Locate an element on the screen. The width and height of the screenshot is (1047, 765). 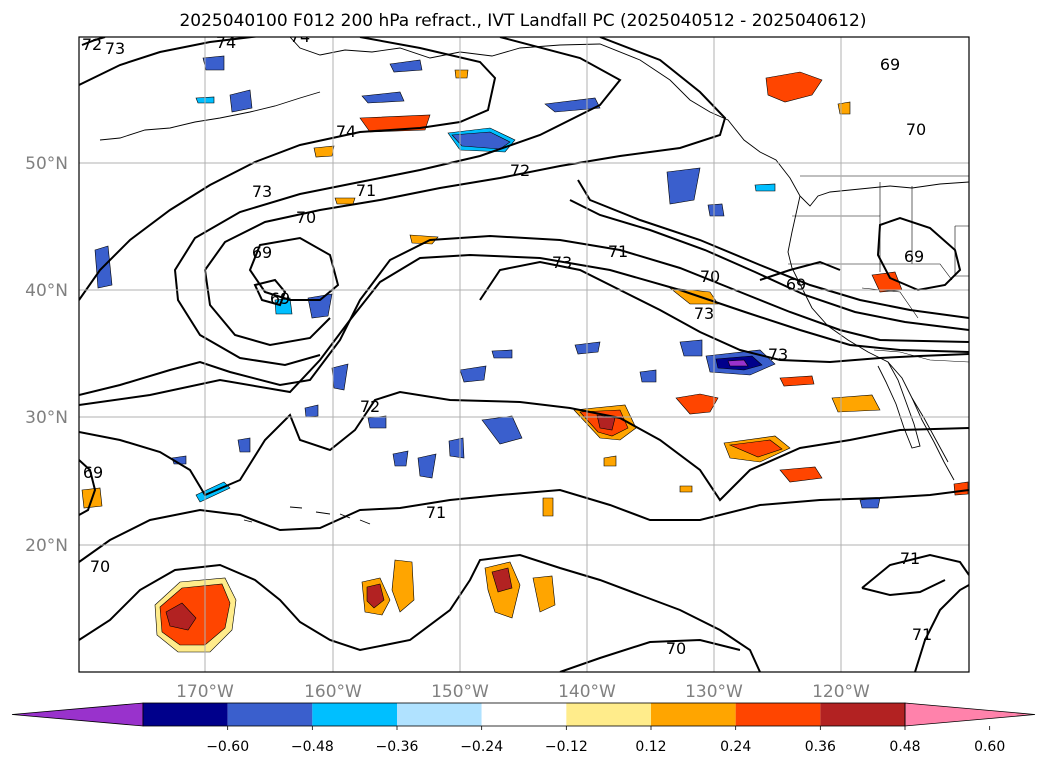
colorbar-tick-label: 0.36 is located at coordinates (820, 747).